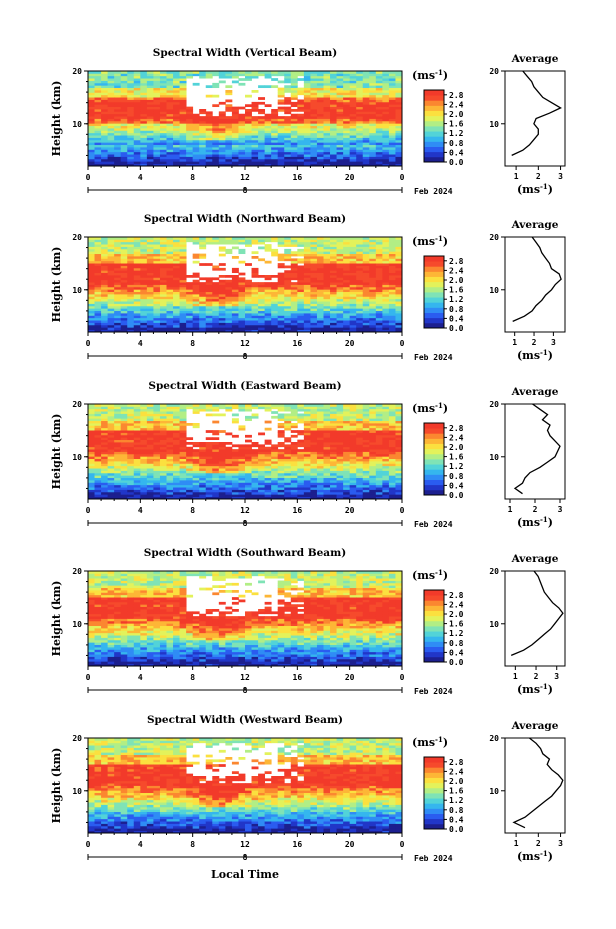  What do you see at coordinates (434, 274) in the screenshot?
I see `colorbar-segment` at bounding box center [434, 274].